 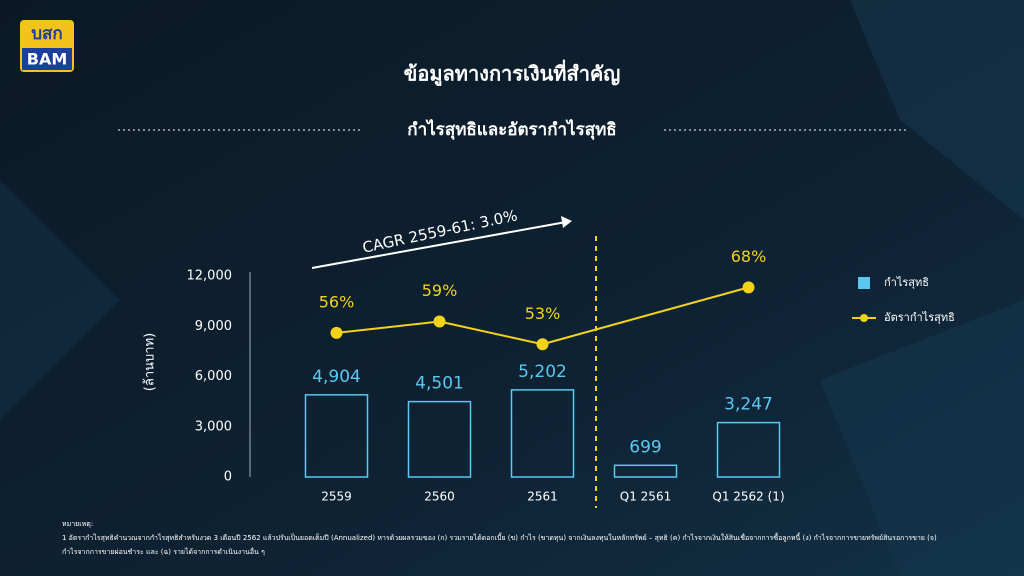 What do you see at coordinates (645, 447) in the screenshot?
I see `value-label: 699` at bounding box center [645, 447].